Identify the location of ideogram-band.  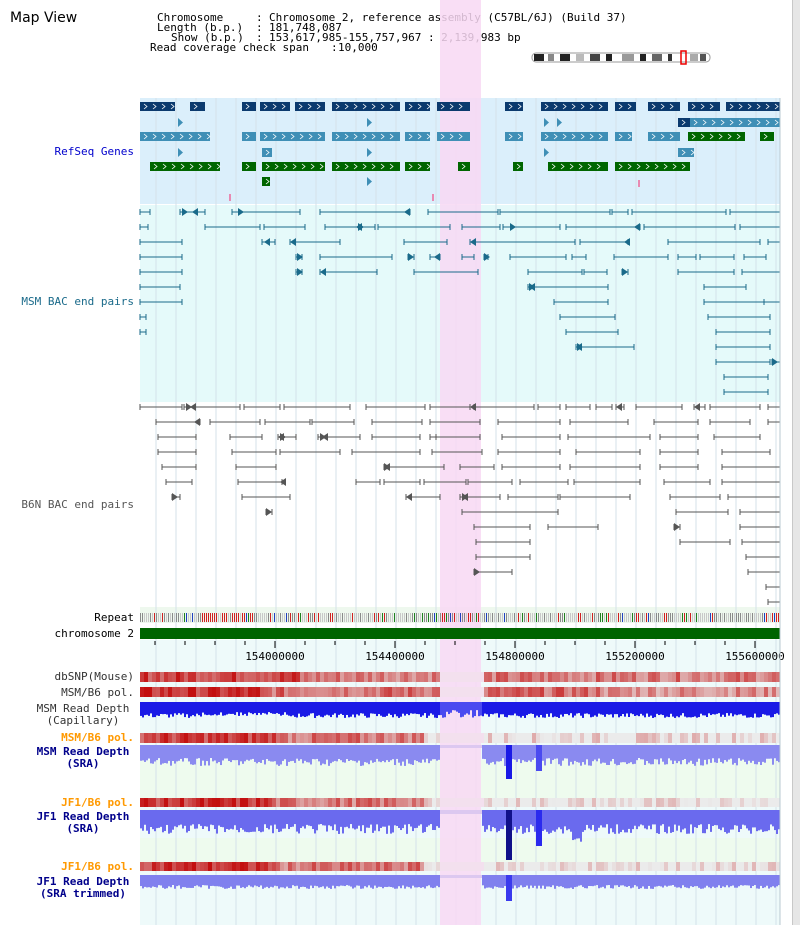
(703, 57).